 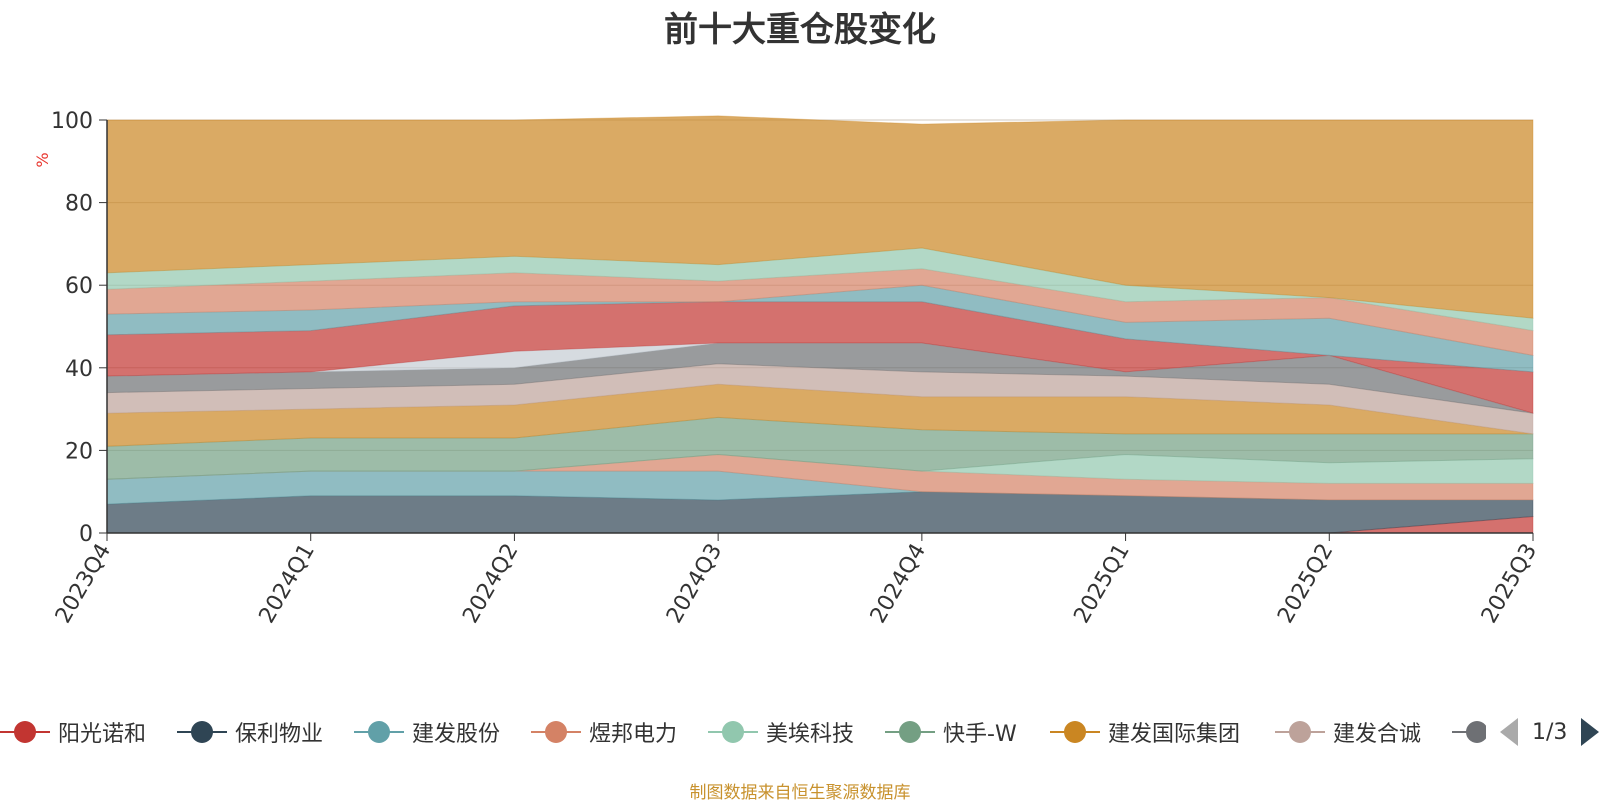 I want to click on y-axis-unit-label: %, so click(x=42, y=159).